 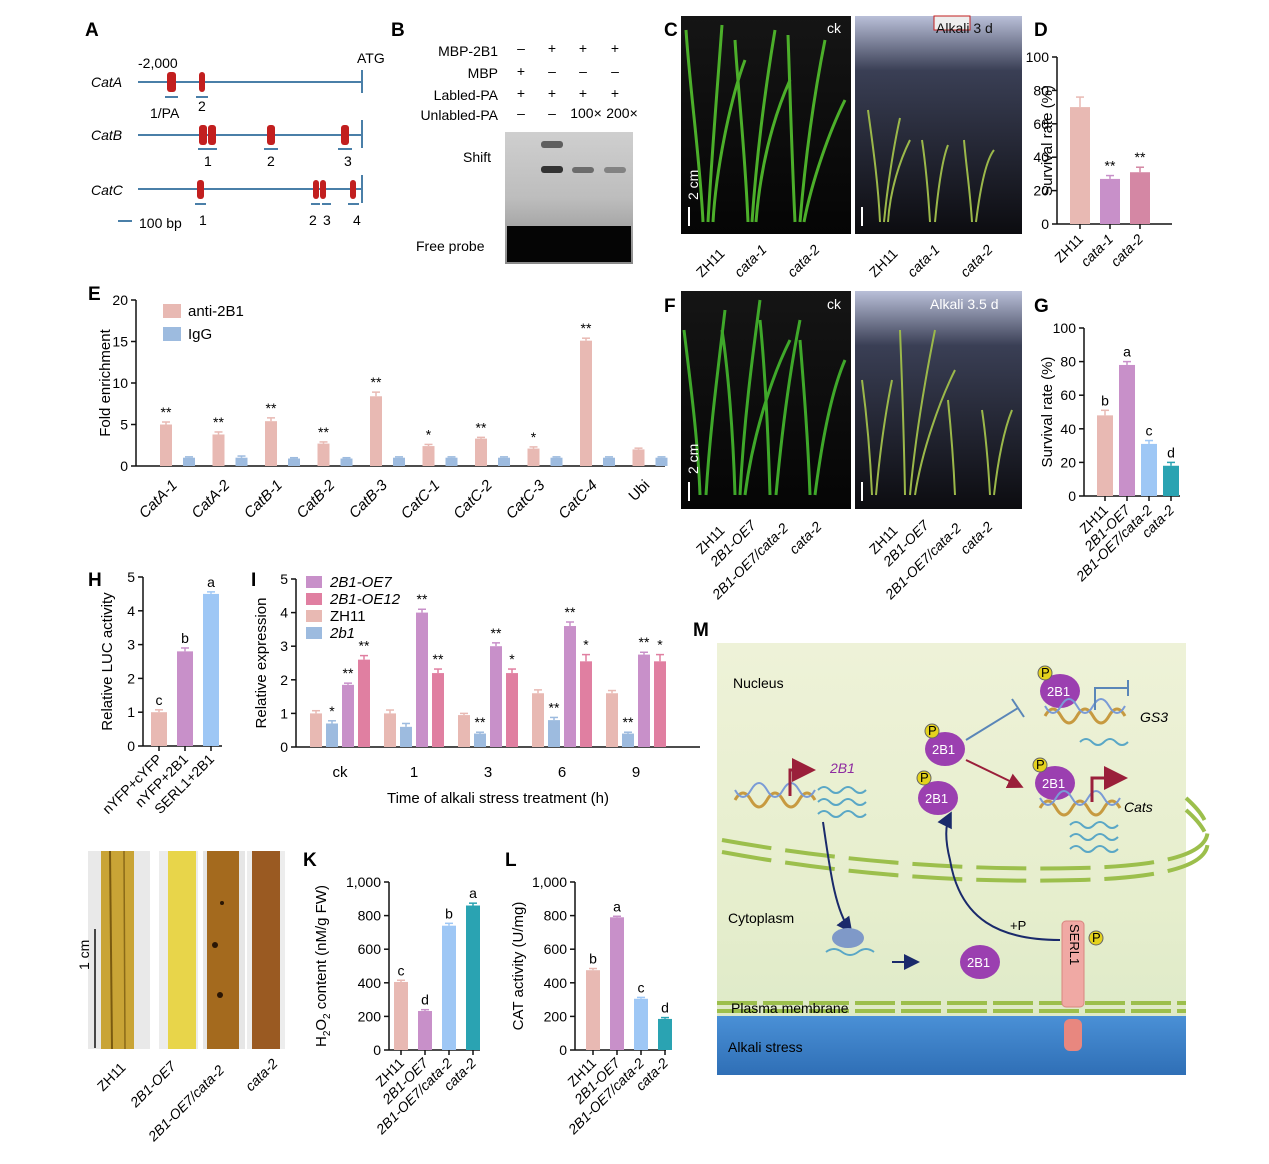 I want to click on scale-bar-label: 2 cm, so click(x=693, y=459).